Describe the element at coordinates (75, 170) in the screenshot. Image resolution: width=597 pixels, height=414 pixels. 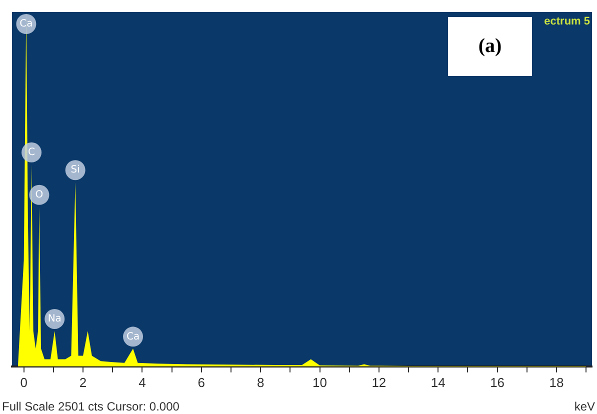
I see `annotation: Si` at that location.